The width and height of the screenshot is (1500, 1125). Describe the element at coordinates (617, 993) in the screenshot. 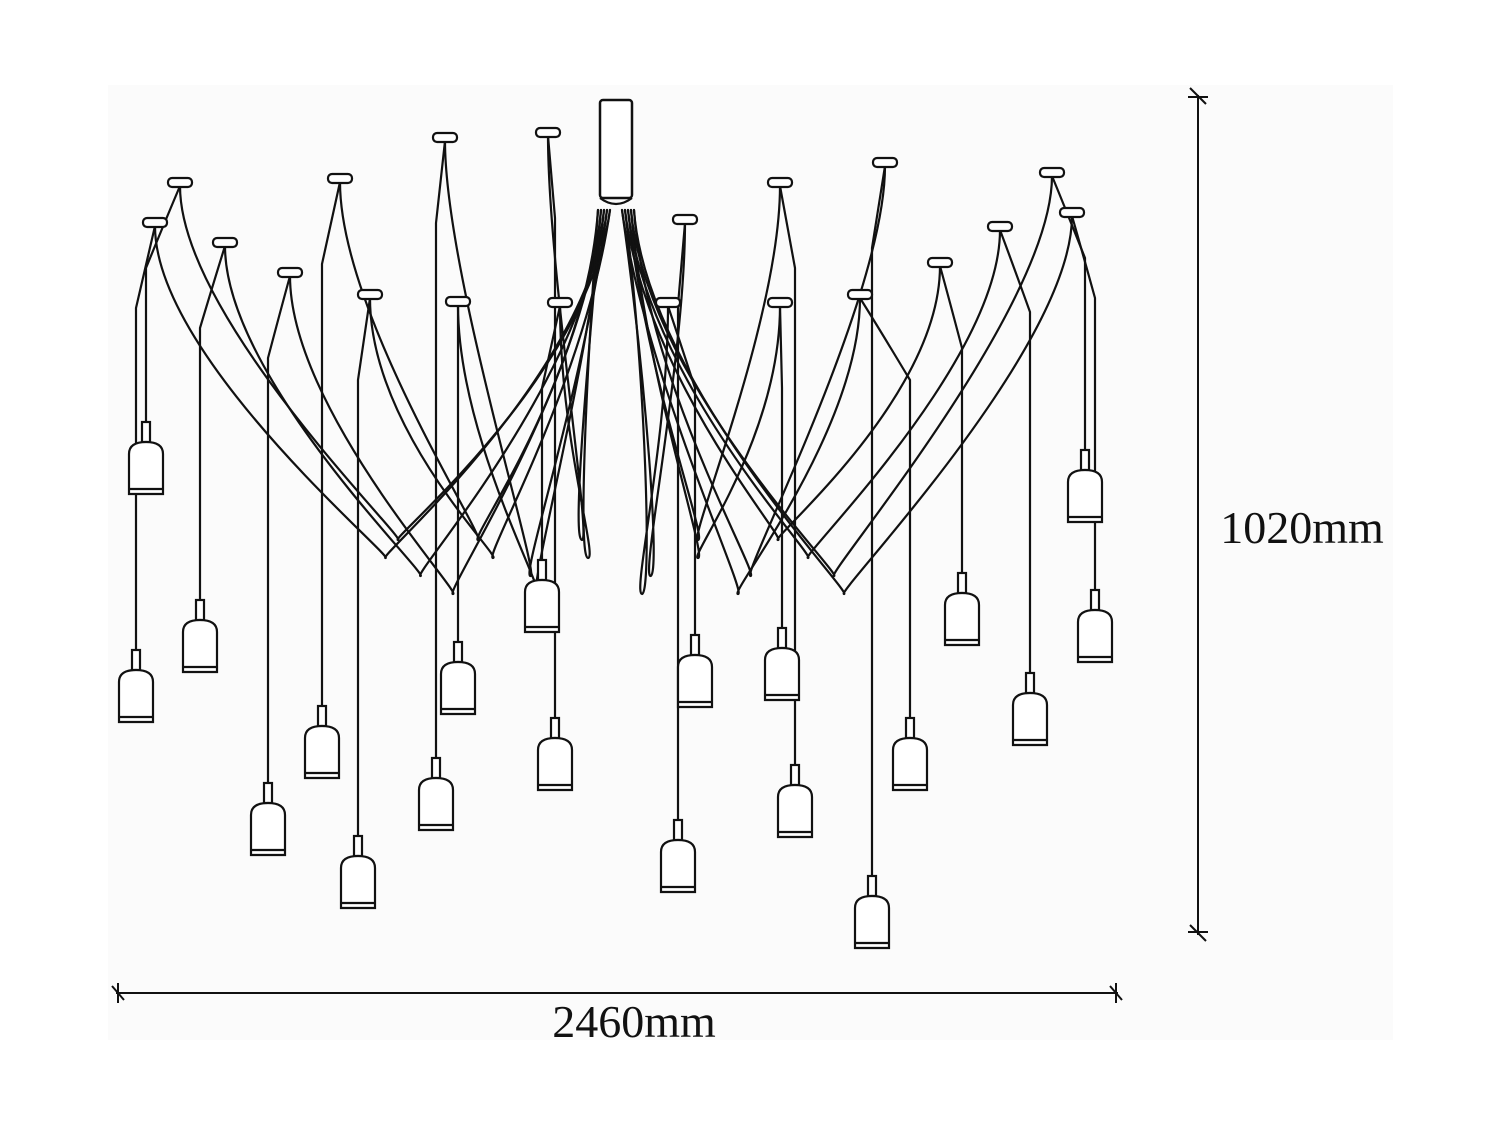

I see `width-dimension` at that location.